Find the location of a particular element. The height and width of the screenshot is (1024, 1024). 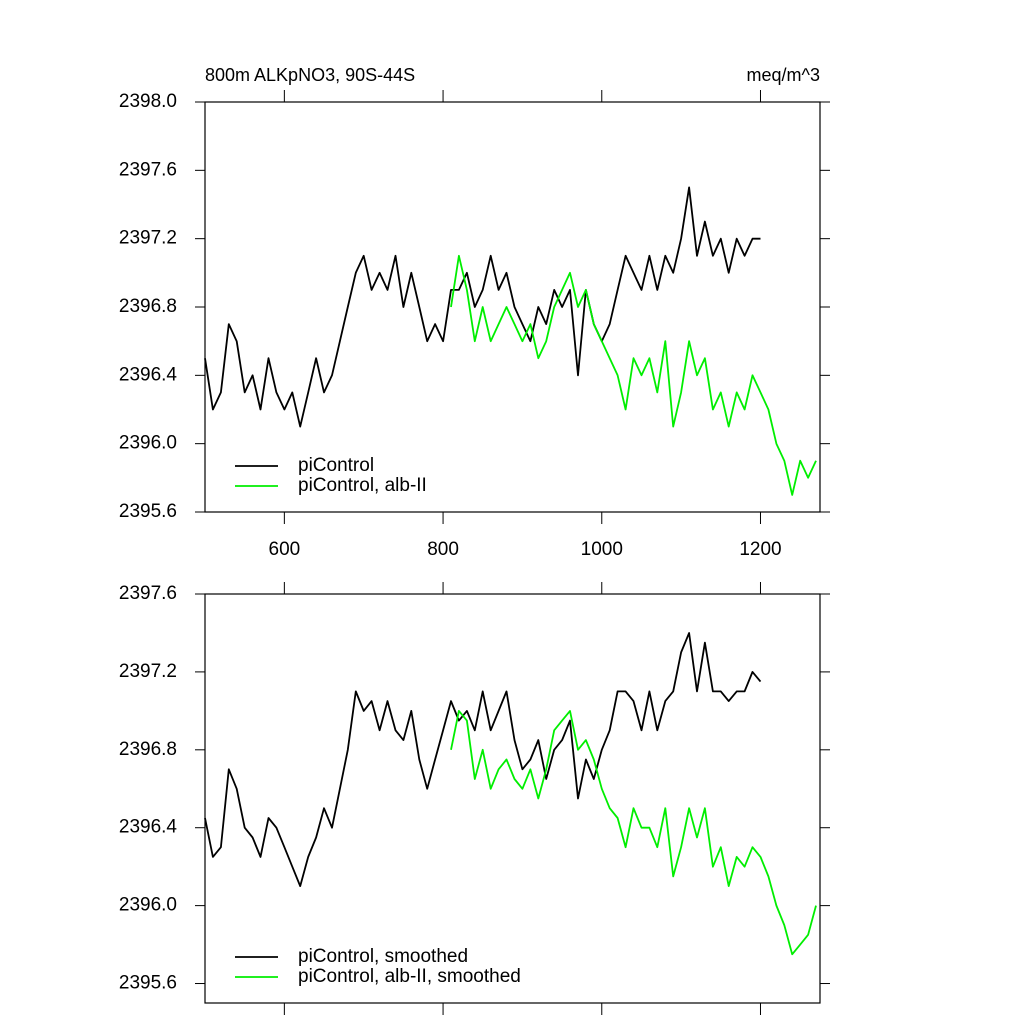

x-tick-label: 1200 is located at coordinates (760, 549).